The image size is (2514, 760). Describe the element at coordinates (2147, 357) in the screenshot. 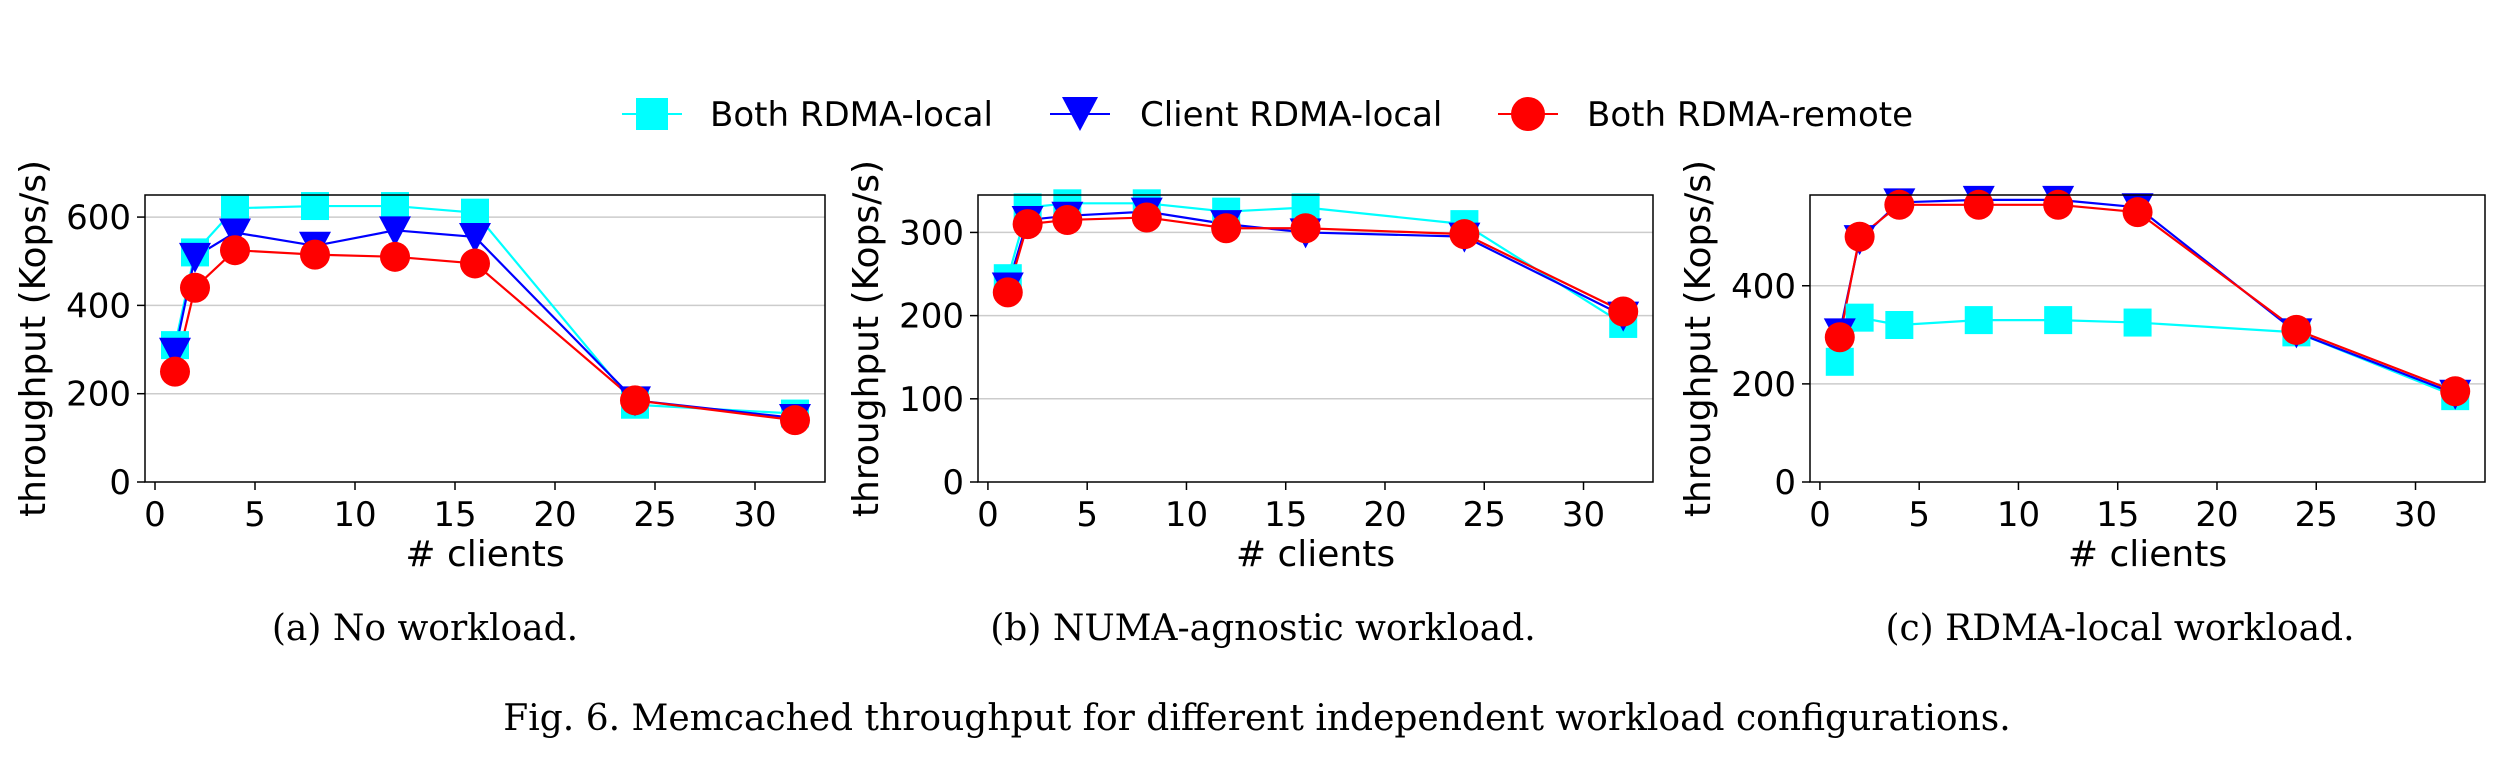

I see `series-markers-both-rdma-local` at that location.